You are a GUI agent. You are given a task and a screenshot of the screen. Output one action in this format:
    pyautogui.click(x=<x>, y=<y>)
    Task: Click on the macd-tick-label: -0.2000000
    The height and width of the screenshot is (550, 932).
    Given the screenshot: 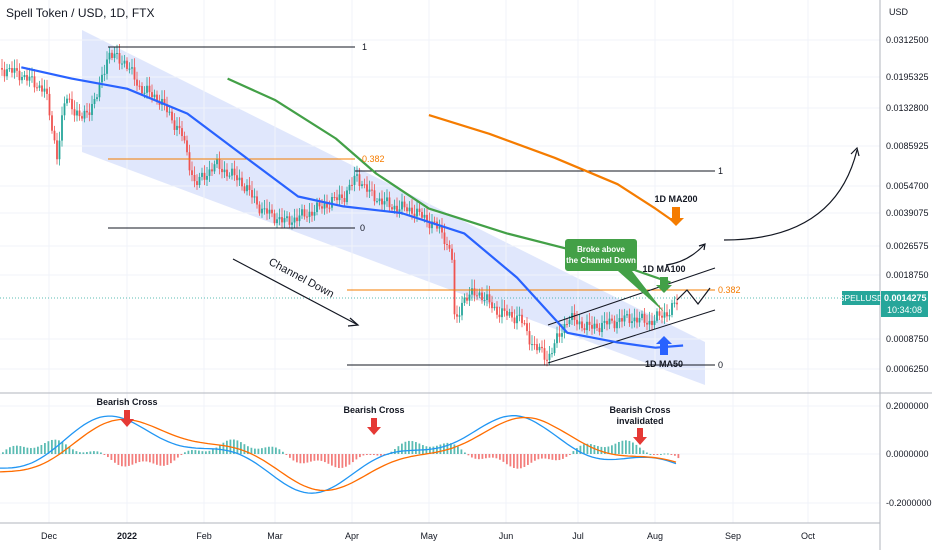 What is the action you would take?
    pyautogui.click(x=909, y=503)
    